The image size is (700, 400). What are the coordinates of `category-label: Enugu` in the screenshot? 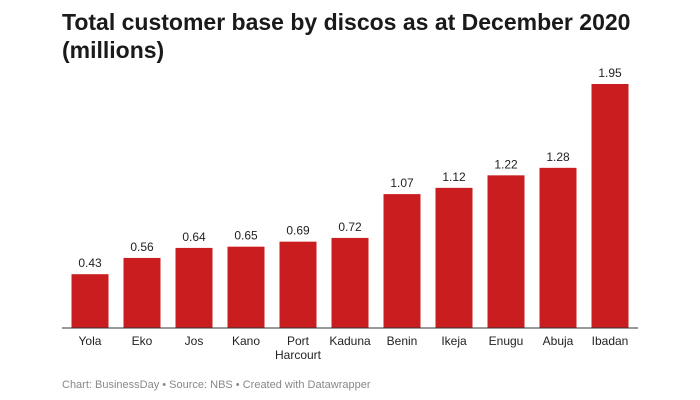 It's located at (506, 341).